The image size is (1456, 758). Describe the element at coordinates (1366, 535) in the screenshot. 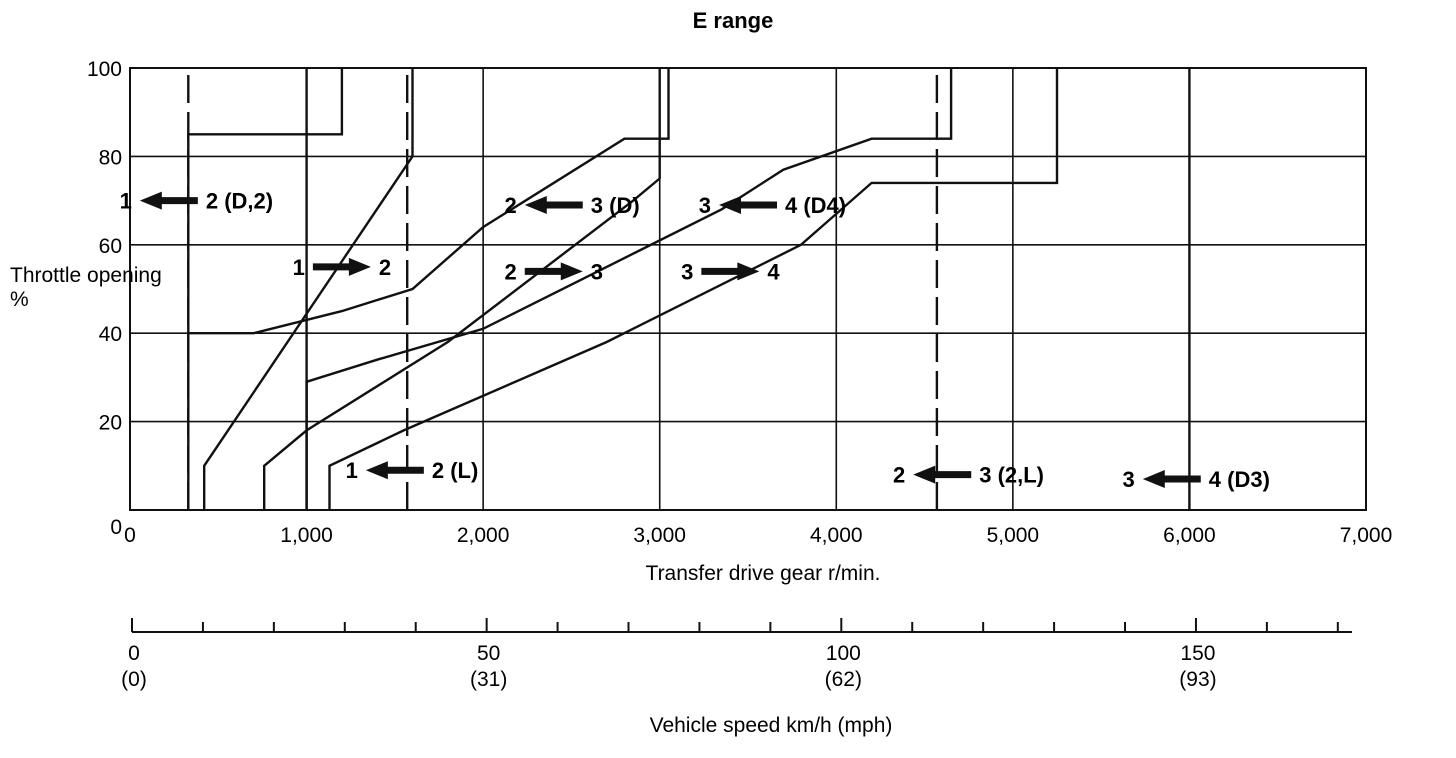

I see `x-tick-label: 7,000` at that location.